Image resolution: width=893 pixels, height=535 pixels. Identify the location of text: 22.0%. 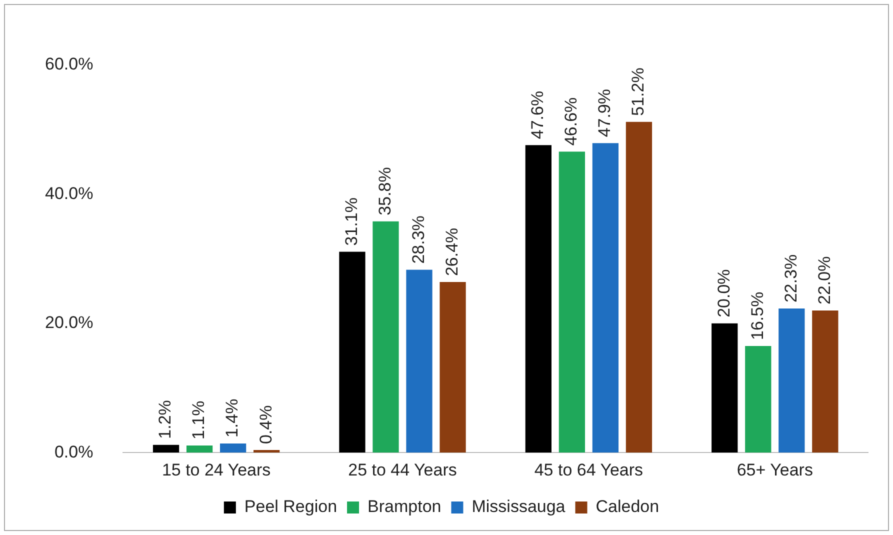
(824, 280).